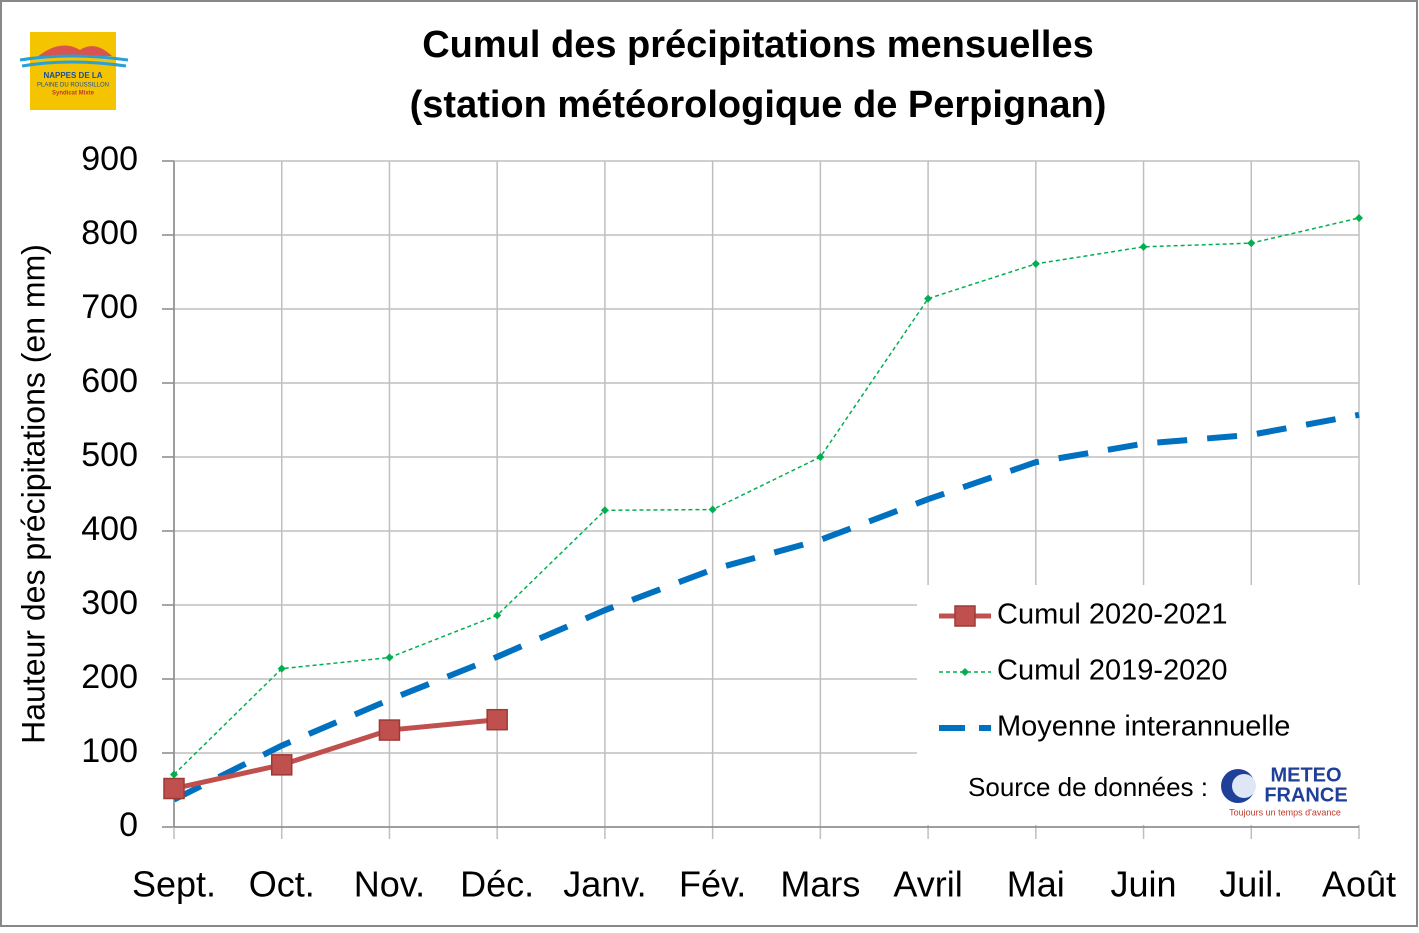 This screenshot has width=1419, height=933. What do you see at coordinates (282, 884) in the screenshot?
I see `x-tick-label: Oct.` at bounding box center [282, 884].